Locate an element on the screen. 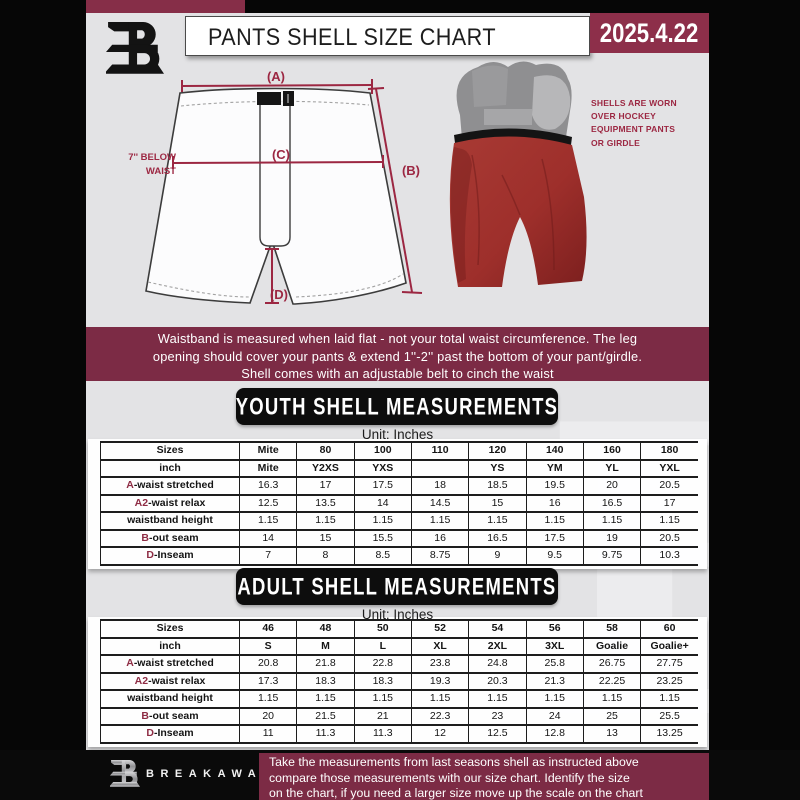  value-cell: YM is located at coordinates (554, 467).